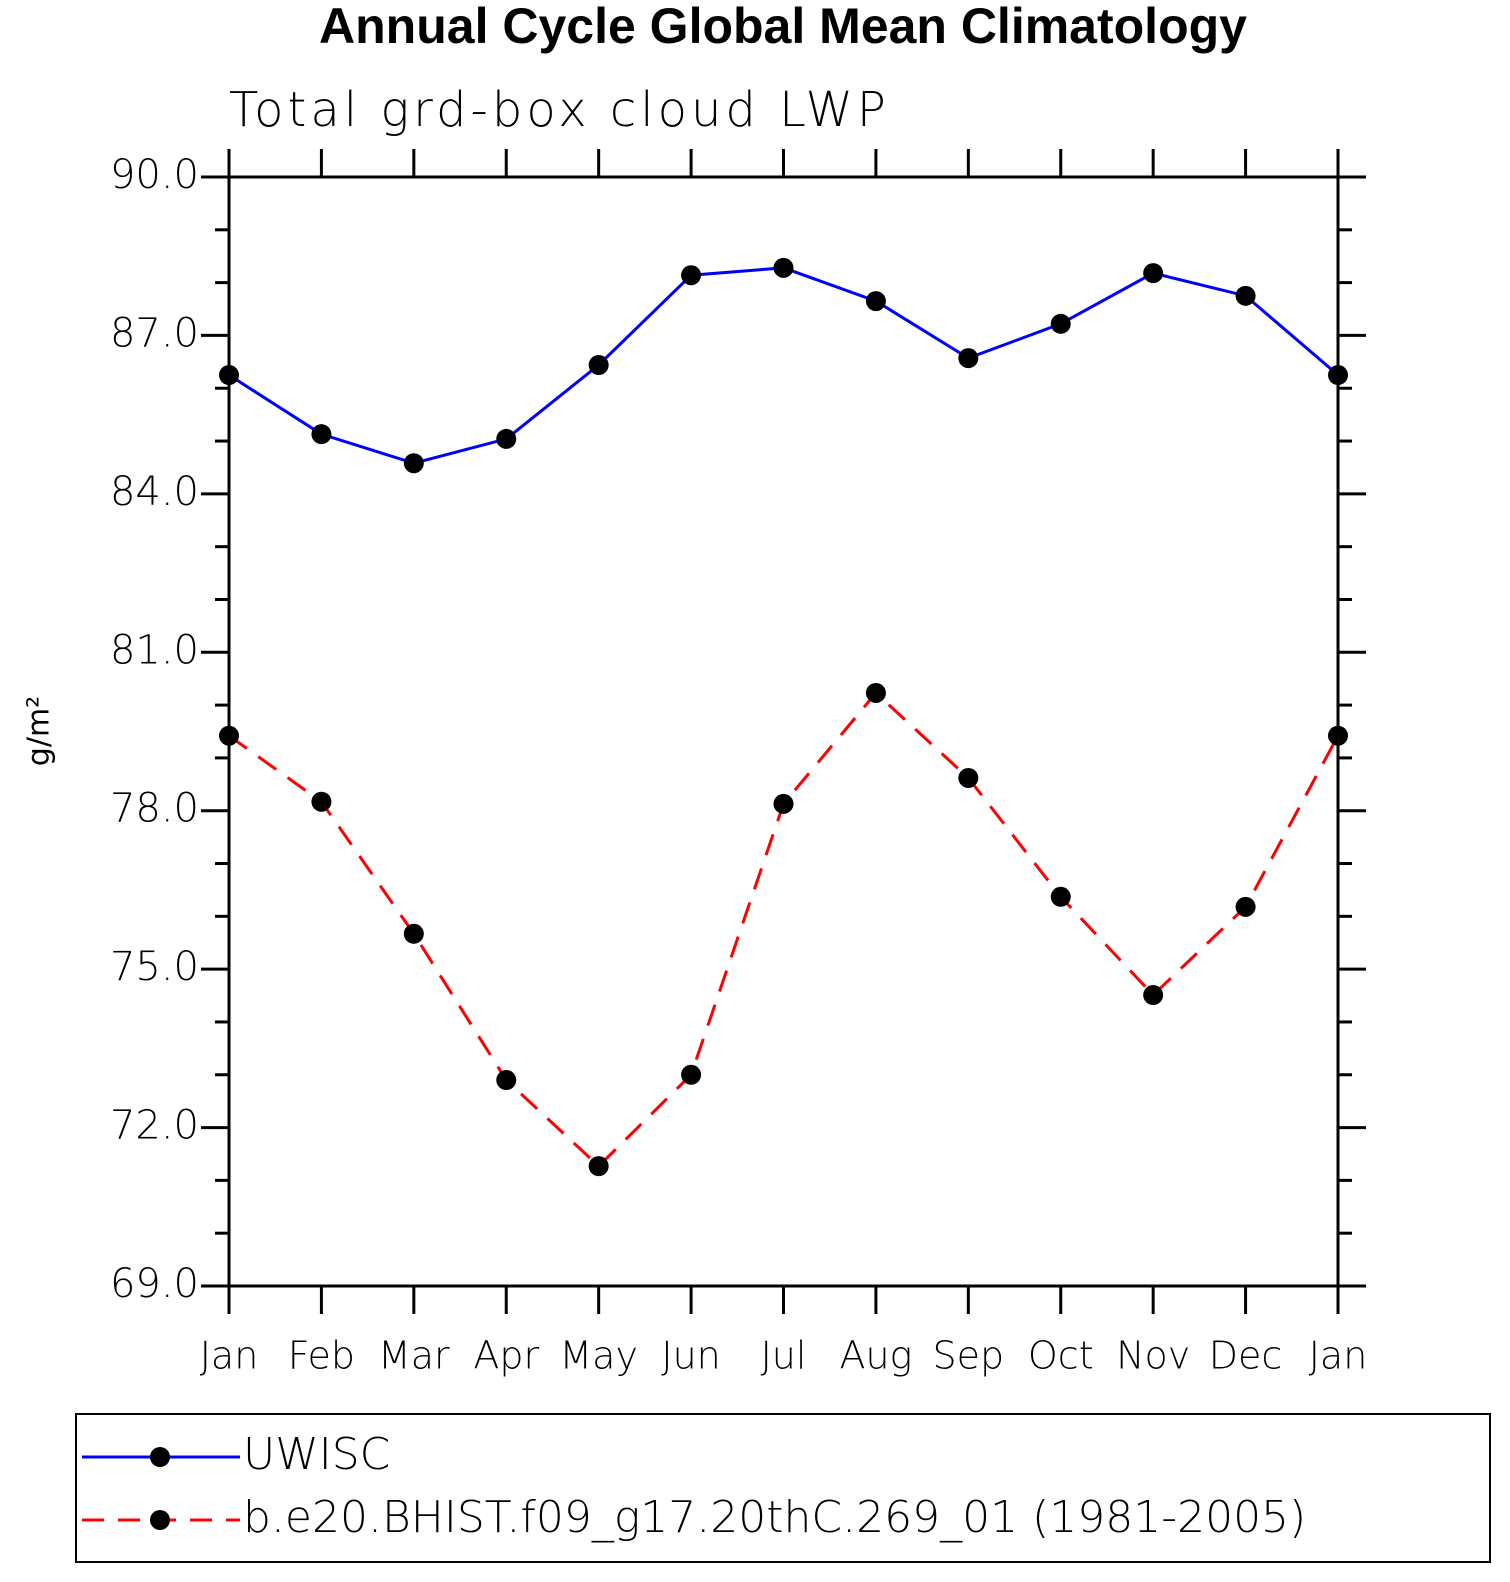  What do you see at coordinates (39, 731) in the screenshot?
I see `y-axis-label: g/m²` at bounding box center [39, 731].